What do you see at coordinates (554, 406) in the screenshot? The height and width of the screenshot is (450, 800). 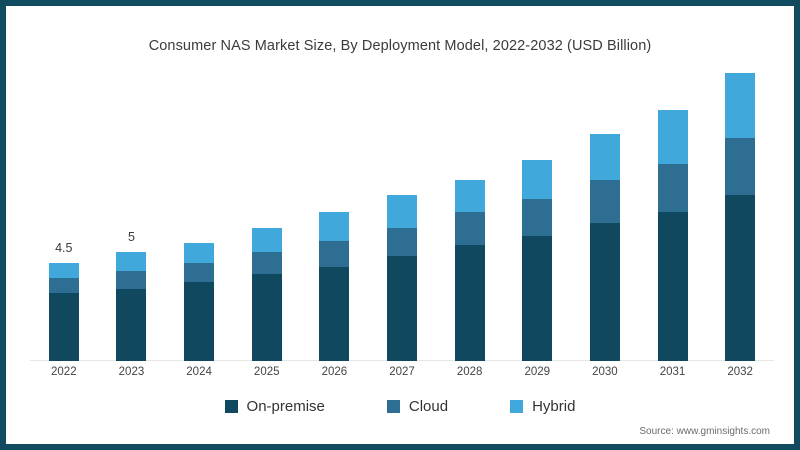 I see `legend-label: Hybrid` at bounding box center [554, 406].